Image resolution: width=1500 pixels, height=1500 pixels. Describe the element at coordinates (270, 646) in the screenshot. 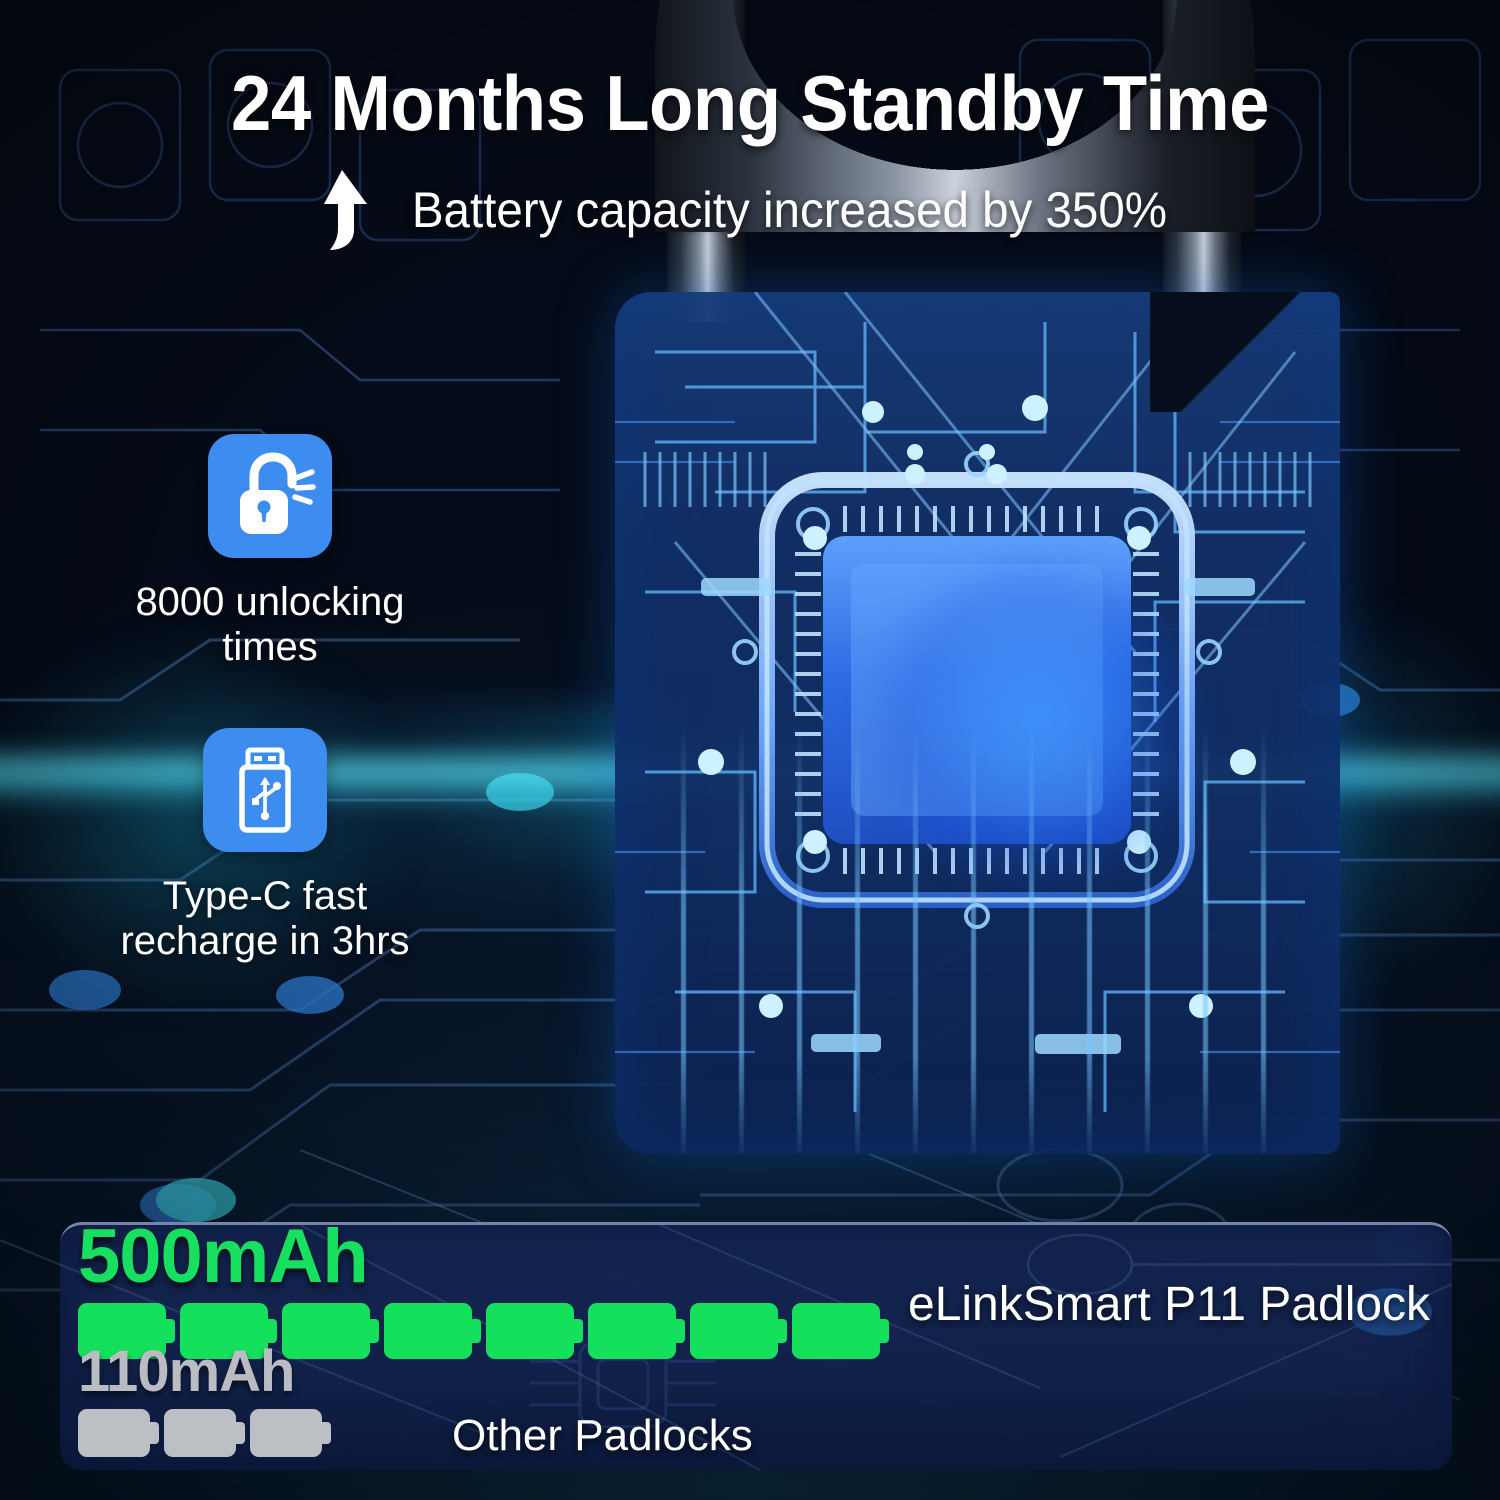

I see `feature-caption-line2: times` at that location.